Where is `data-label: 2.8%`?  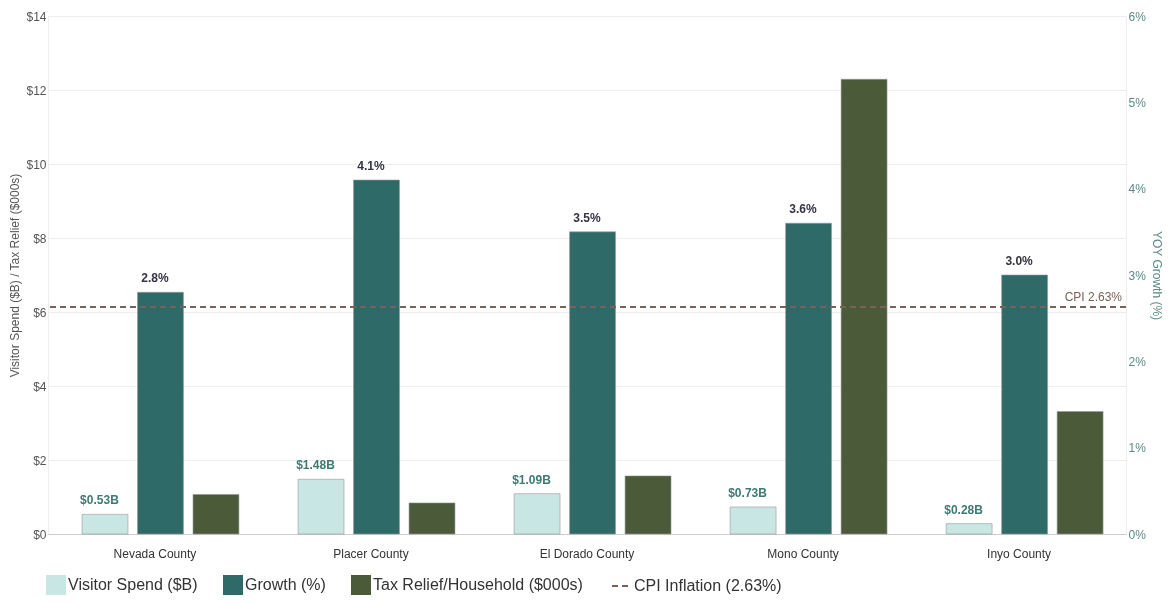
data-label: 2.8% is located at coordinates (155, 278).